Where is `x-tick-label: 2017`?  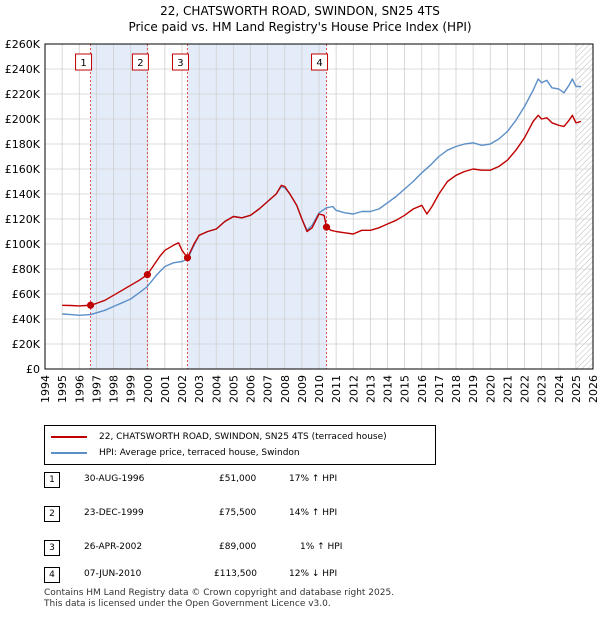 x-tick-label: 2017 is located at coordinates (439, 389).